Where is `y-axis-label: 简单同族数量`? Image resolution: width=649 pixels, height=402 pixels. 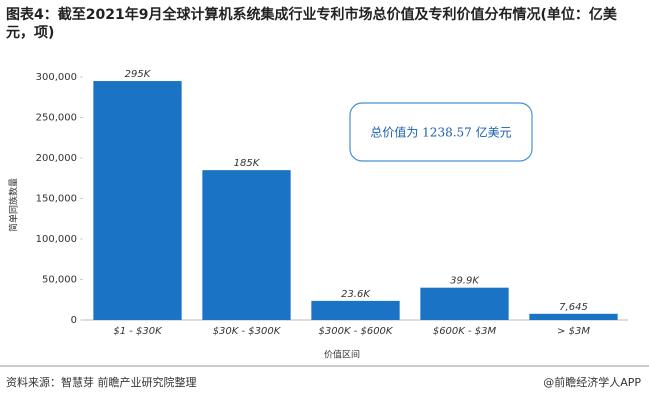
y-axis-label: 简单同族数量 is located at coordinates (14, 205).